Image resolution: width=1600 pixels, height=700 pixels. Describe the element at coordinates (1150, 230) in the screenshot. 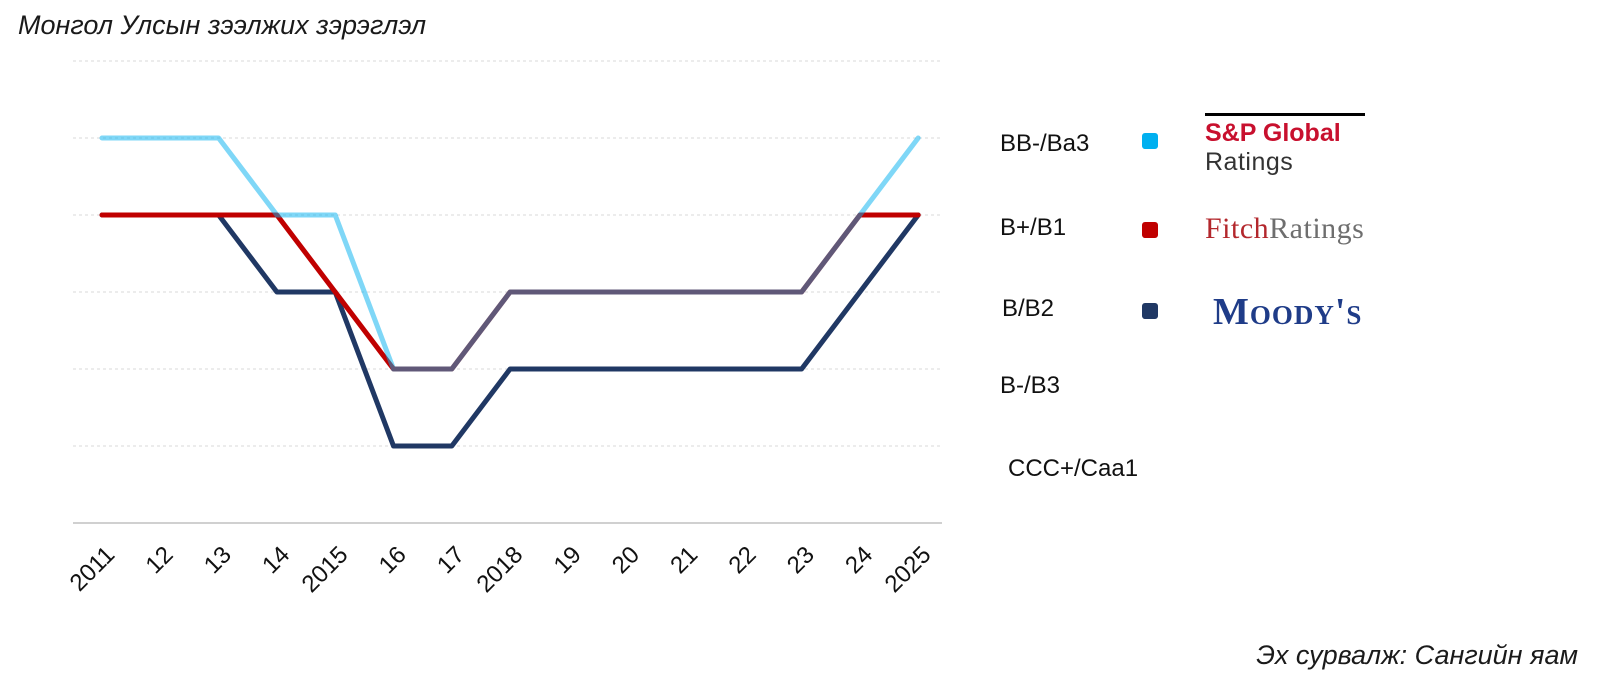

I see `legend-swatch-fitch` at that location.